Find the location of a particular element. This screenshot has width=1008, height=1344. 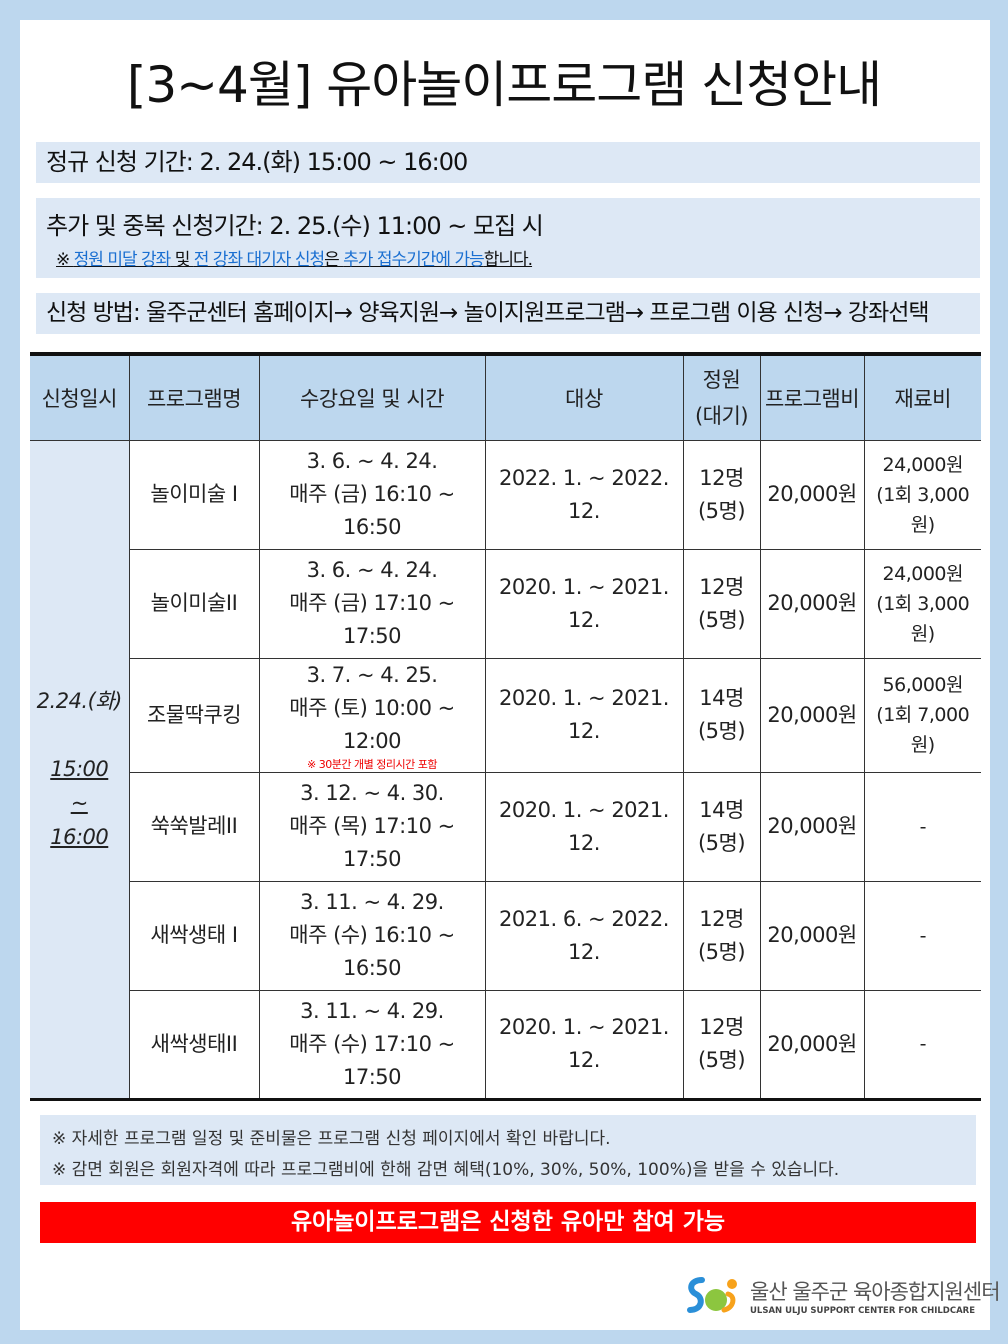

wait-label: (대기) is located at coordinates (721, 415).